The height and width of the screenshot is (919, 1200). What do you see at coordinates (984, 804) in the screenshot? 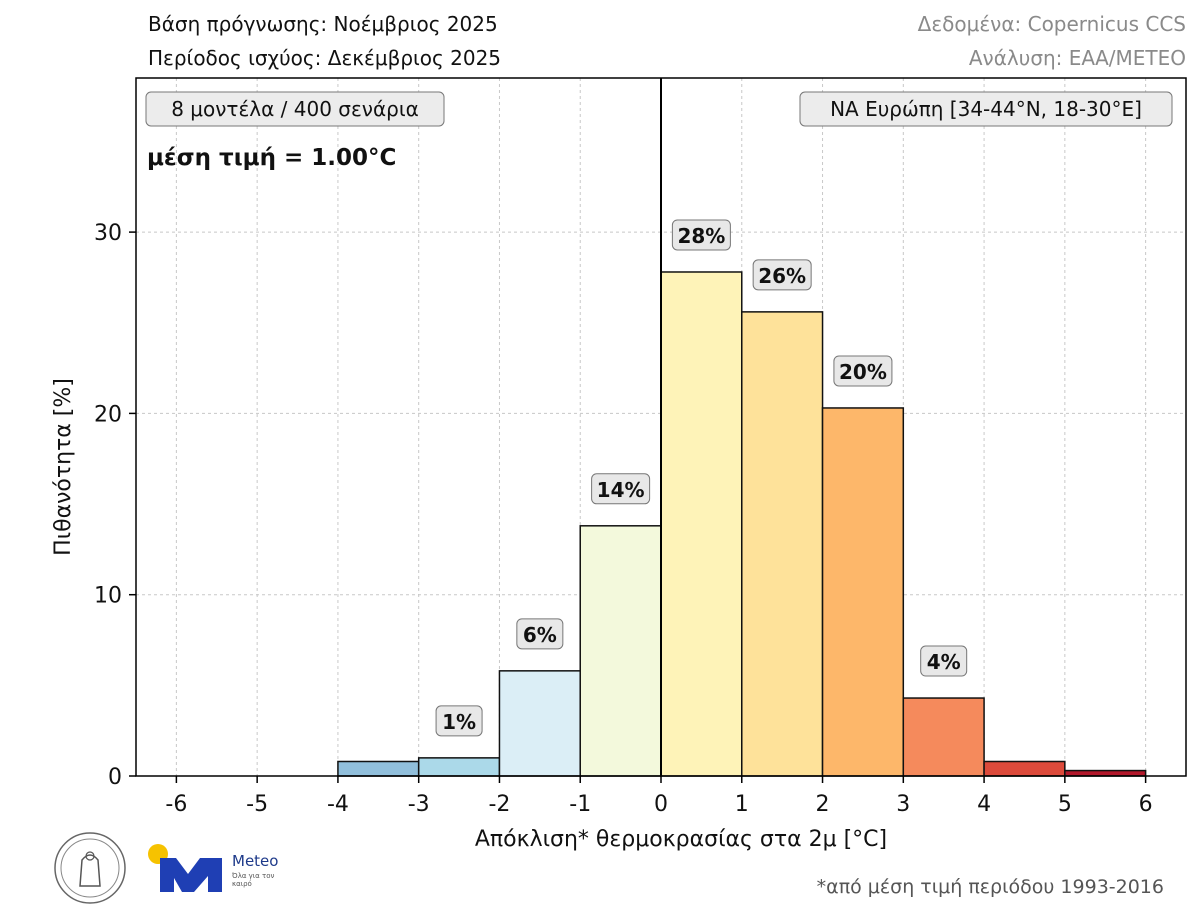
I see `x-tick-label: 4` at bounding box center [984, 804].